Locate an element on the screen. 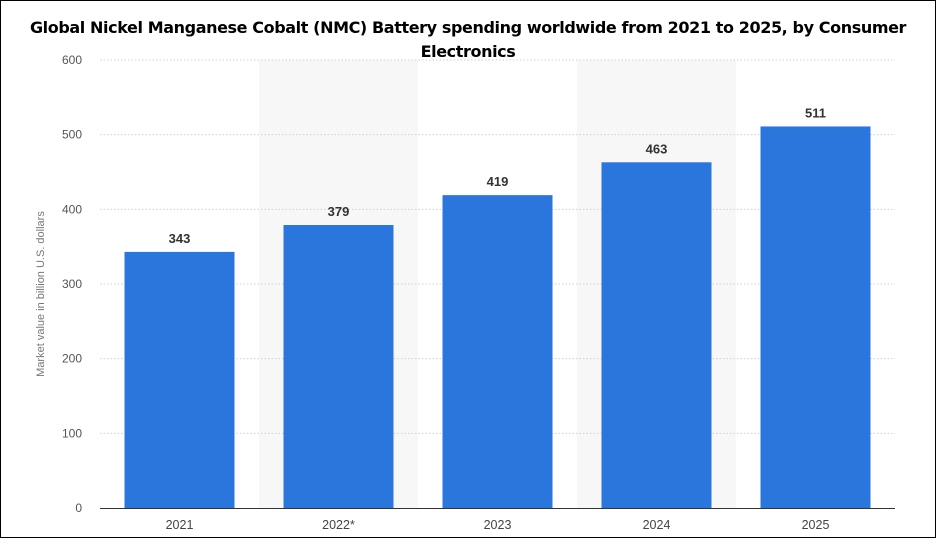 This screenshot has width=936, height=538. x-axis-ticks: 2021 2022* 2023 2024 2025 is located at coordinates (498, 525).